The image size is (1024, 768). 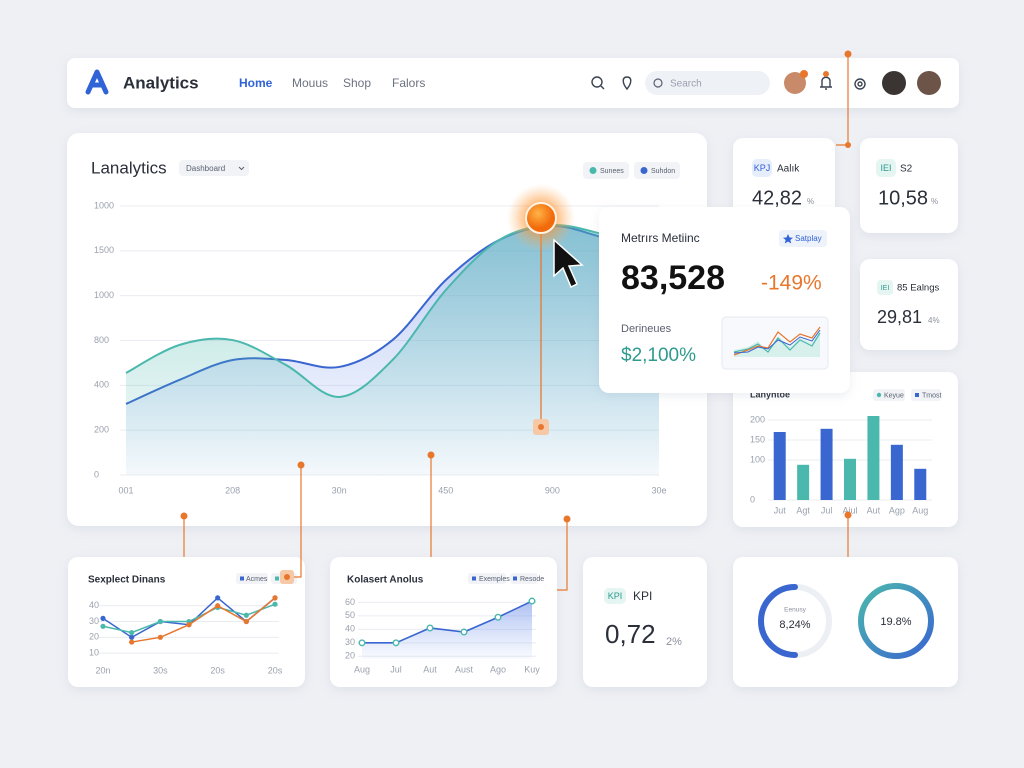 What do you see at coordinates (909, 185) in the screenshot?
I see `kpi-card` at bounding box center [909, 185].